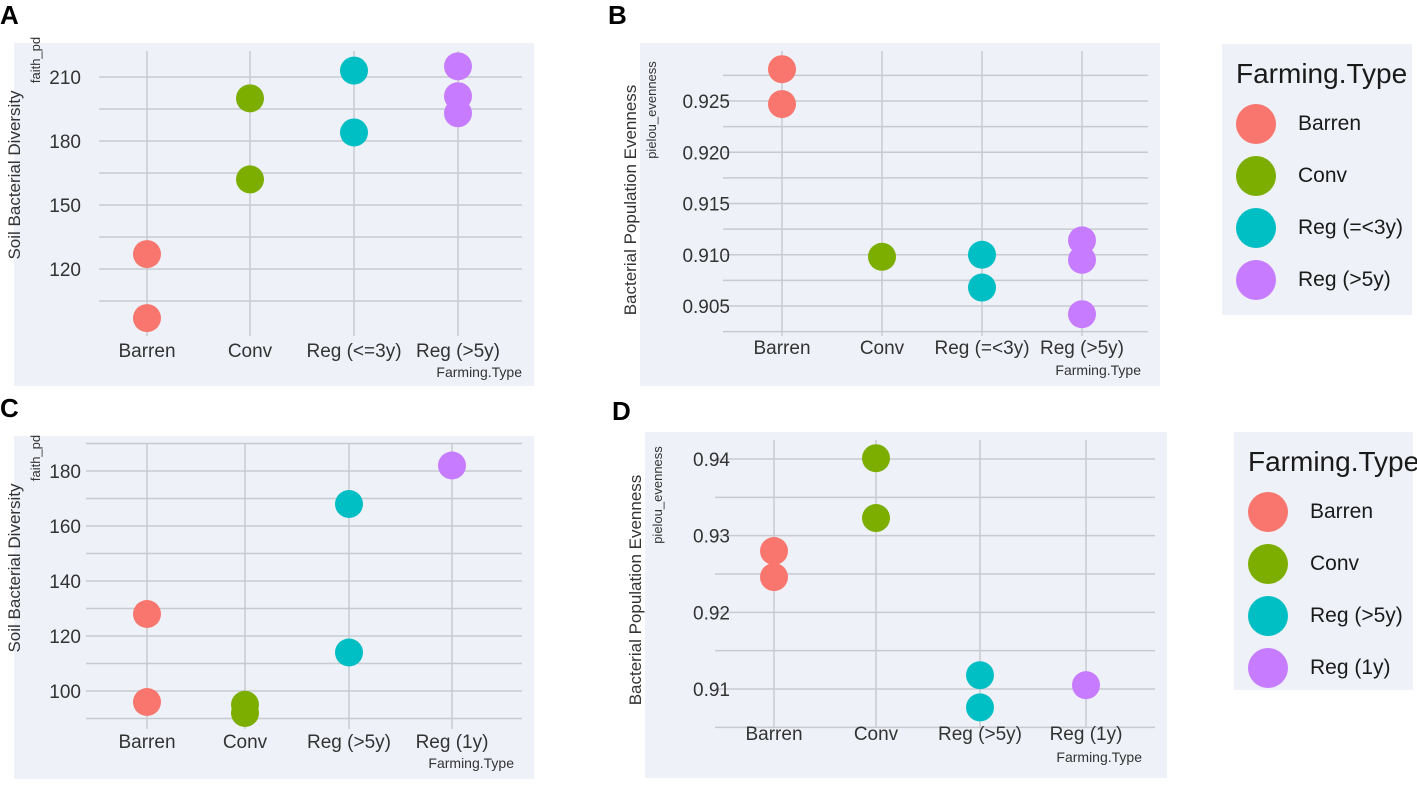  I want to click on legend-item-conv: Conv, so click(1323, 564).